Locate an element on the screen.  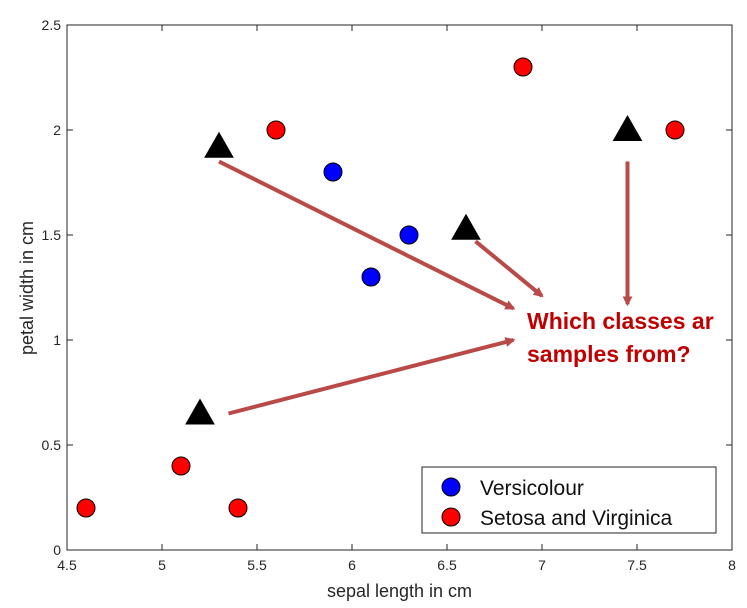
annotation: Which classes ar samples from? is located at coordinates (620, 337).